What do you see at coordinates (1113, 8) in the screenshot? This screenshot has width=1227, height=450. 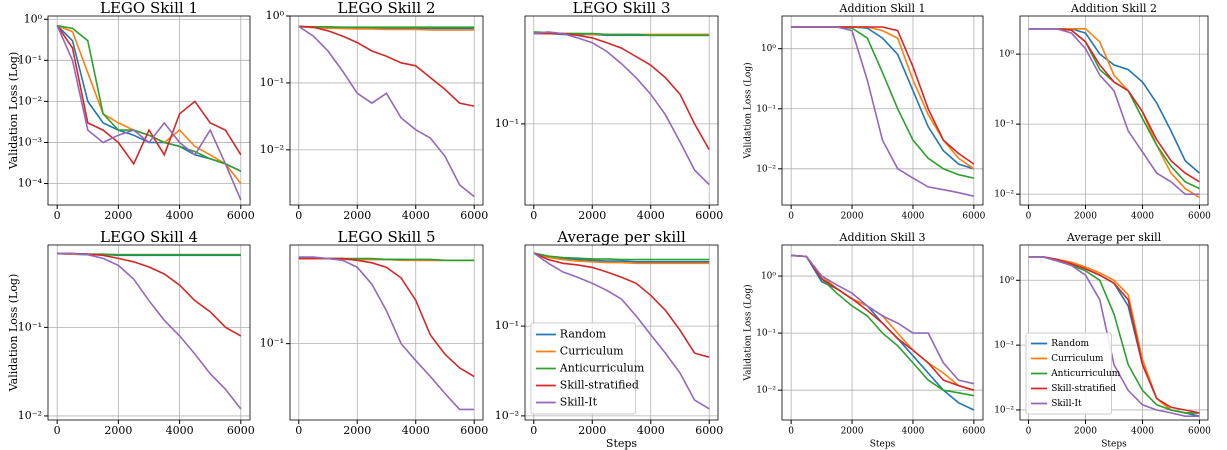 I see `subplot-title: Addition Skill 2` at bounding box center [1113, 8].